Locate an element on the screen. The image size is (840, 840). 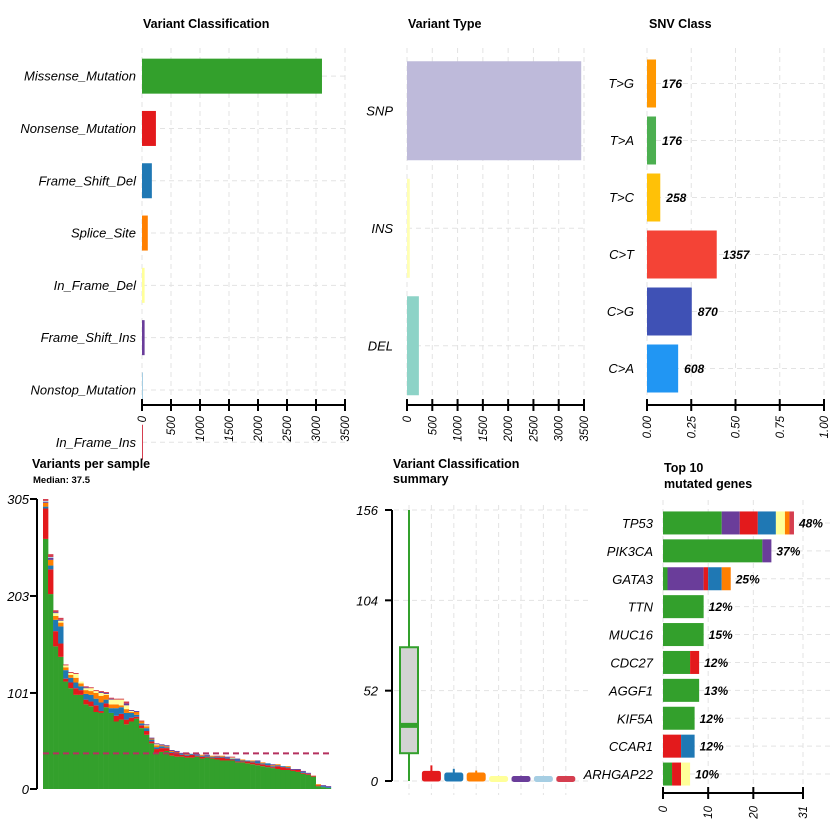
box-nonsense-mutation is located at coordinates (431, 776).